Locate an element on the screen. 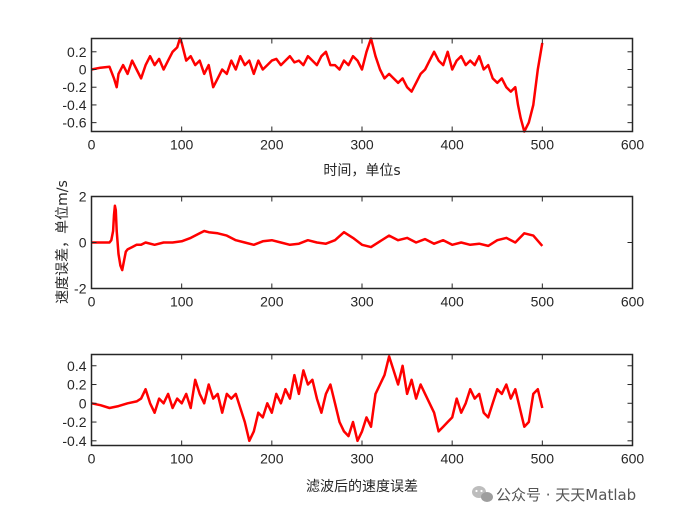  y-tick-label: 0.4 is located at coordinates (77, 366).